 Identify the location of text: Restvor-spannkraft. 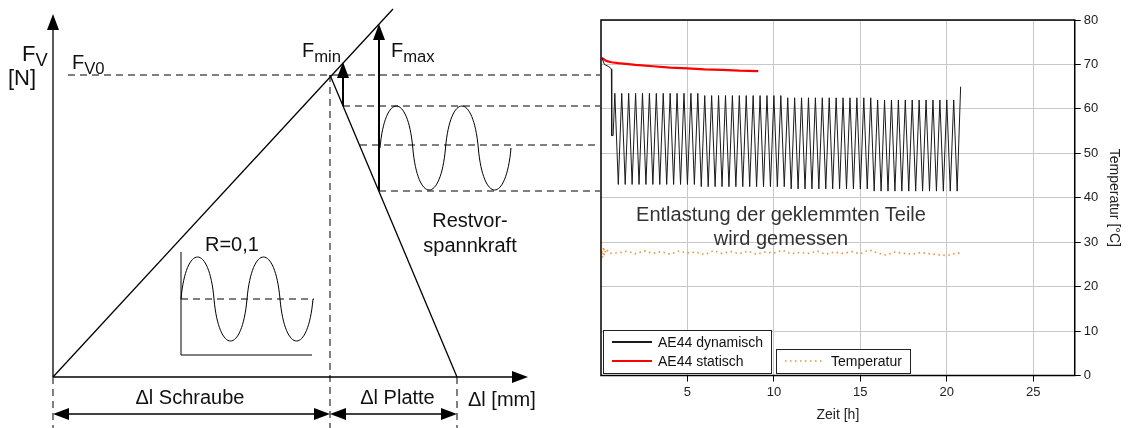
(470, 233).